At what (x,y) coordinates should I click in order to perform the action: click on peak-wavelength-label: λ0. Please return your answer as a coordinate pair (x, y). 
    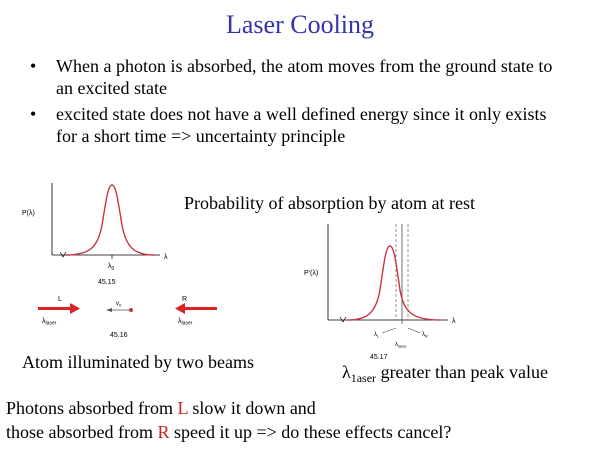
    Looking at the image, I should click on (111, 267).